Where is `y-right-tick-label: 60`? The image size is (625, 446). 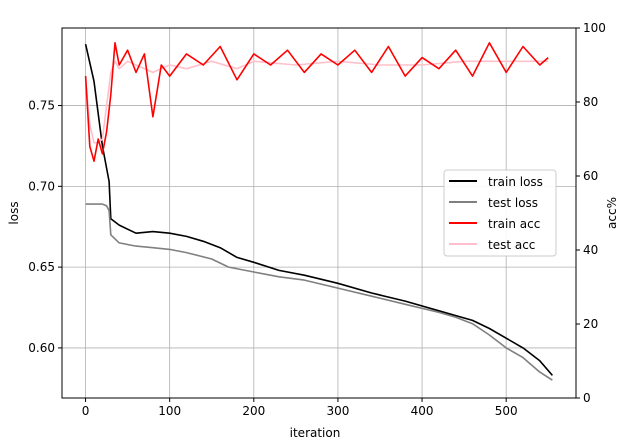
y-right-tick-label: 60 is located at coordinates (590, 176).